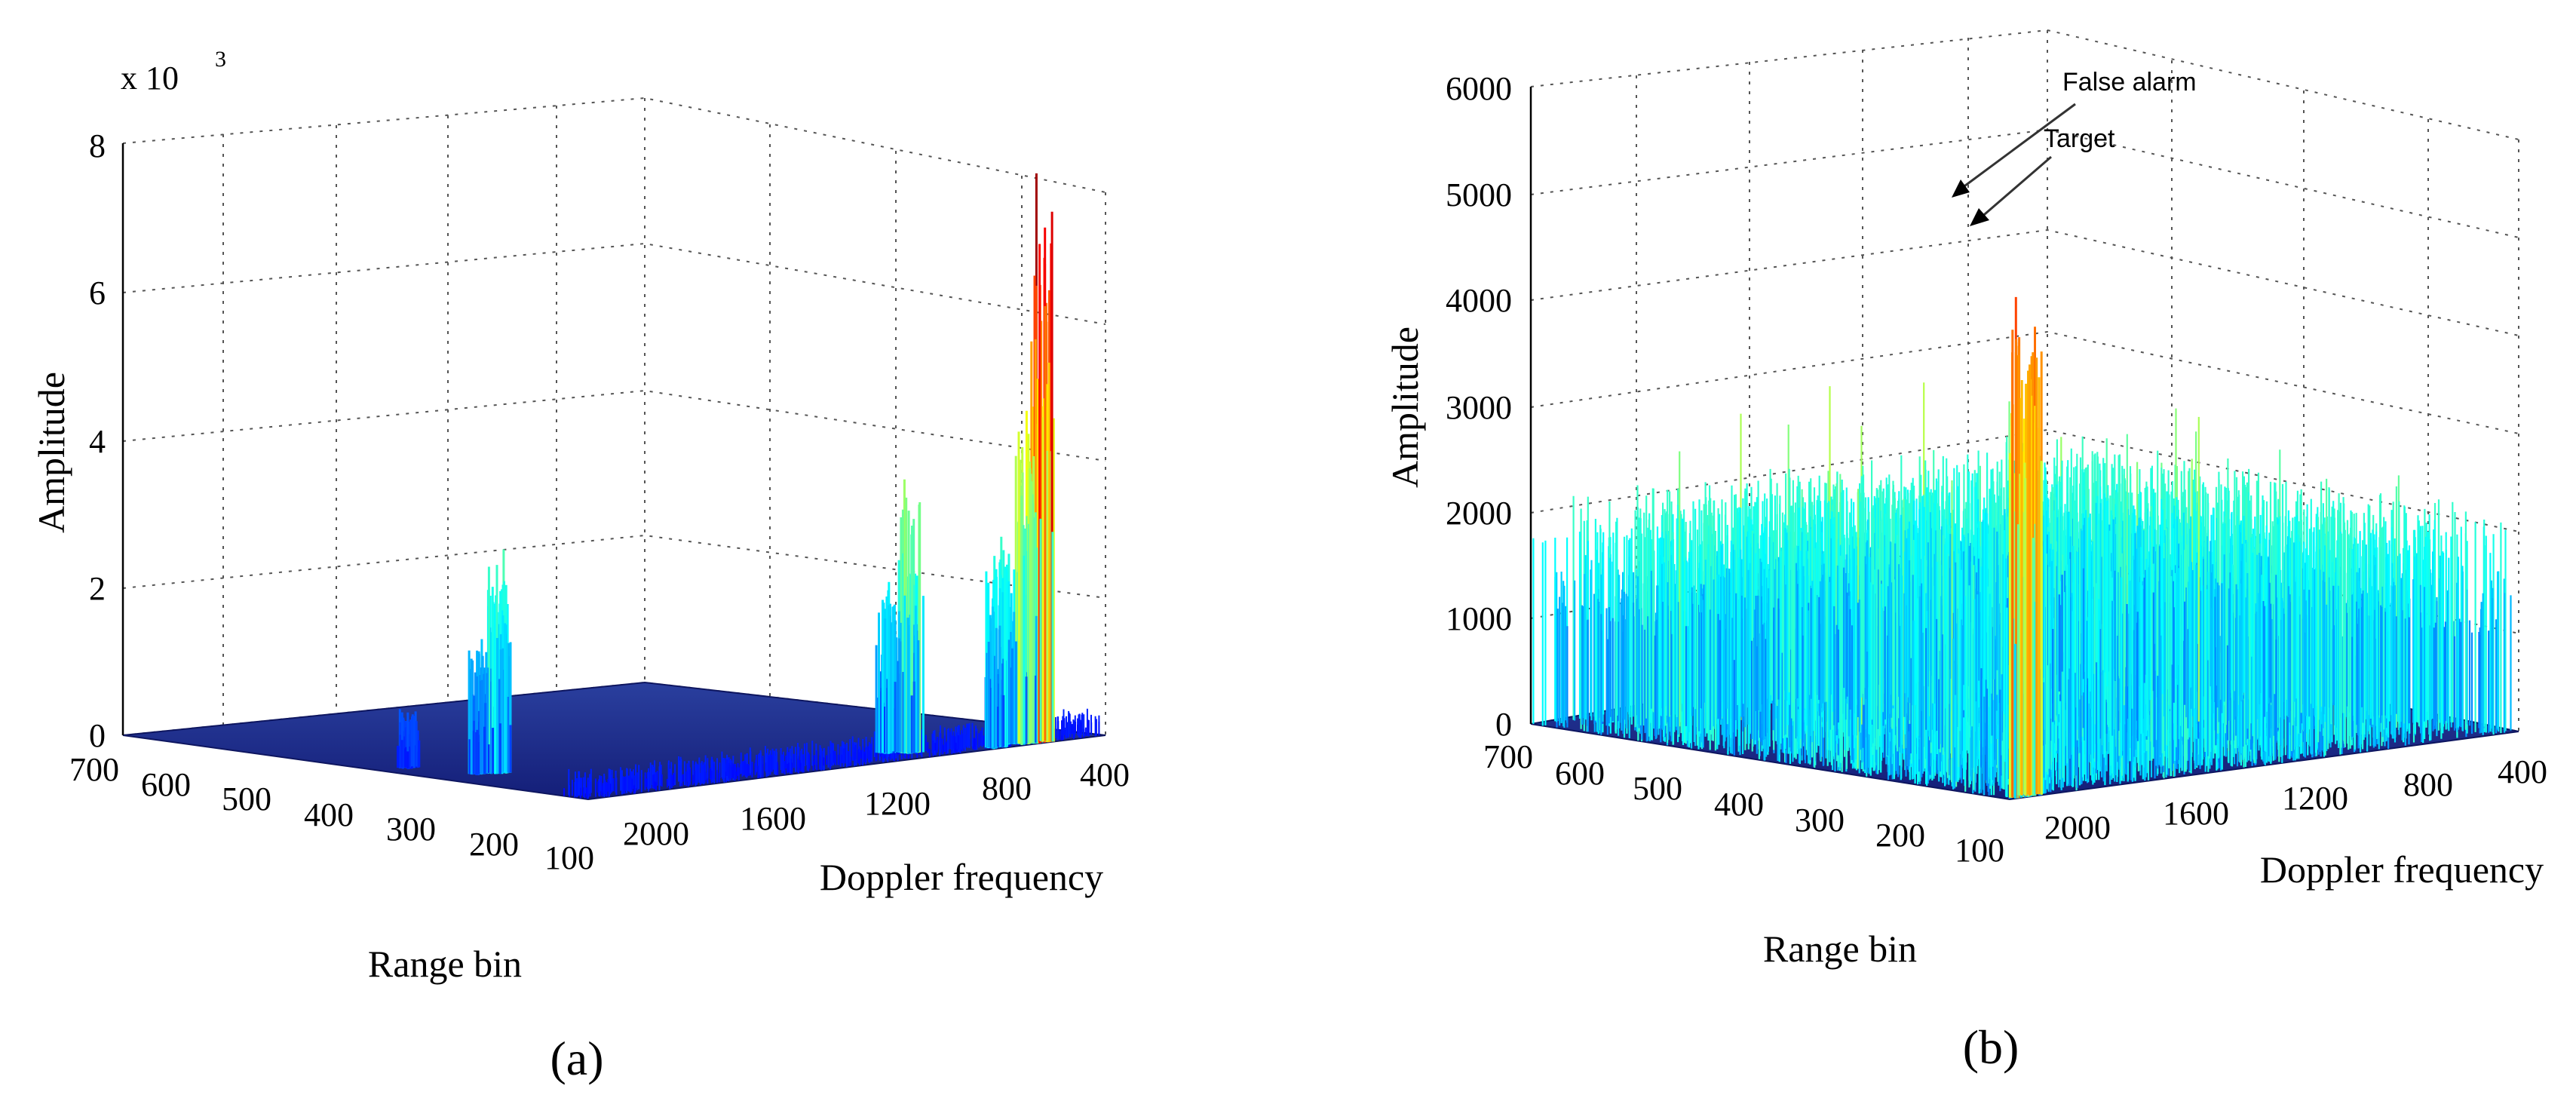  I want to click on x-tick: 400, so click(329, 814).